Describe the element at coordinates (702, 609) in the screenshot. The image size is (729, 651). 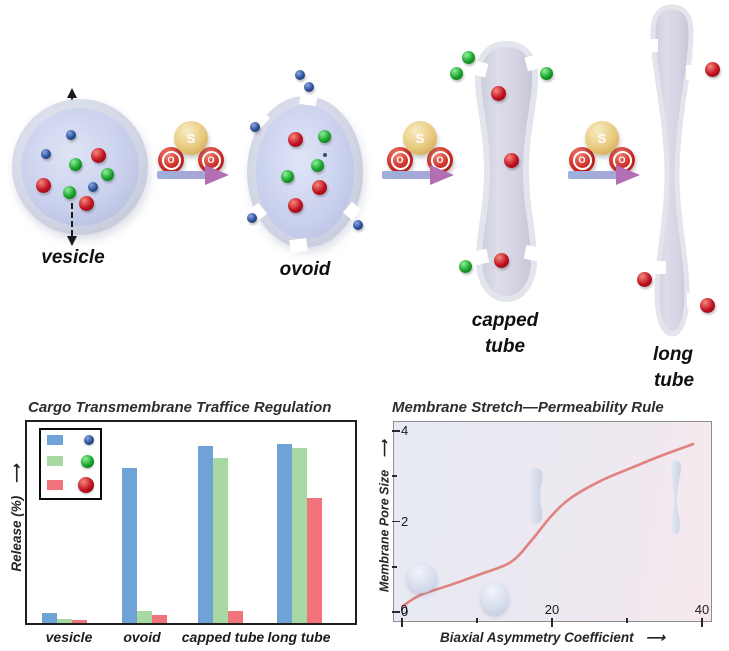
I see `x-tick-label: 40` at that location.